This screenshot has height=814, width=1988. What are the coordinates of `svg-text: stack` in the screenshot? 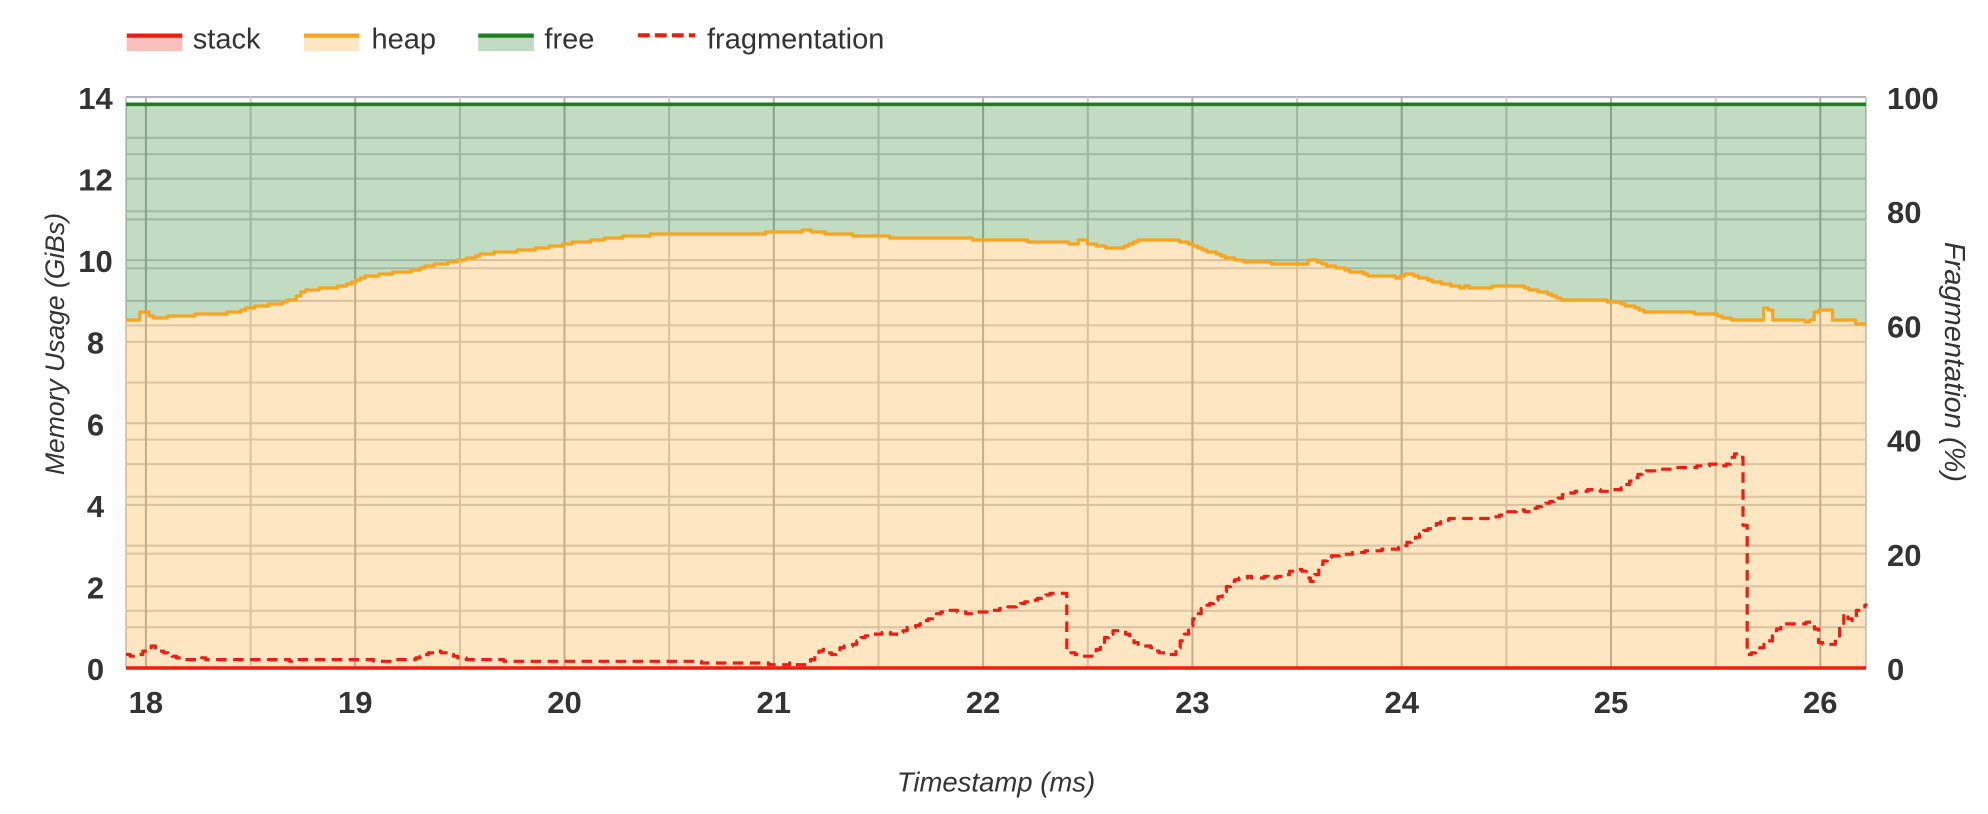 It's located at (227, 40).